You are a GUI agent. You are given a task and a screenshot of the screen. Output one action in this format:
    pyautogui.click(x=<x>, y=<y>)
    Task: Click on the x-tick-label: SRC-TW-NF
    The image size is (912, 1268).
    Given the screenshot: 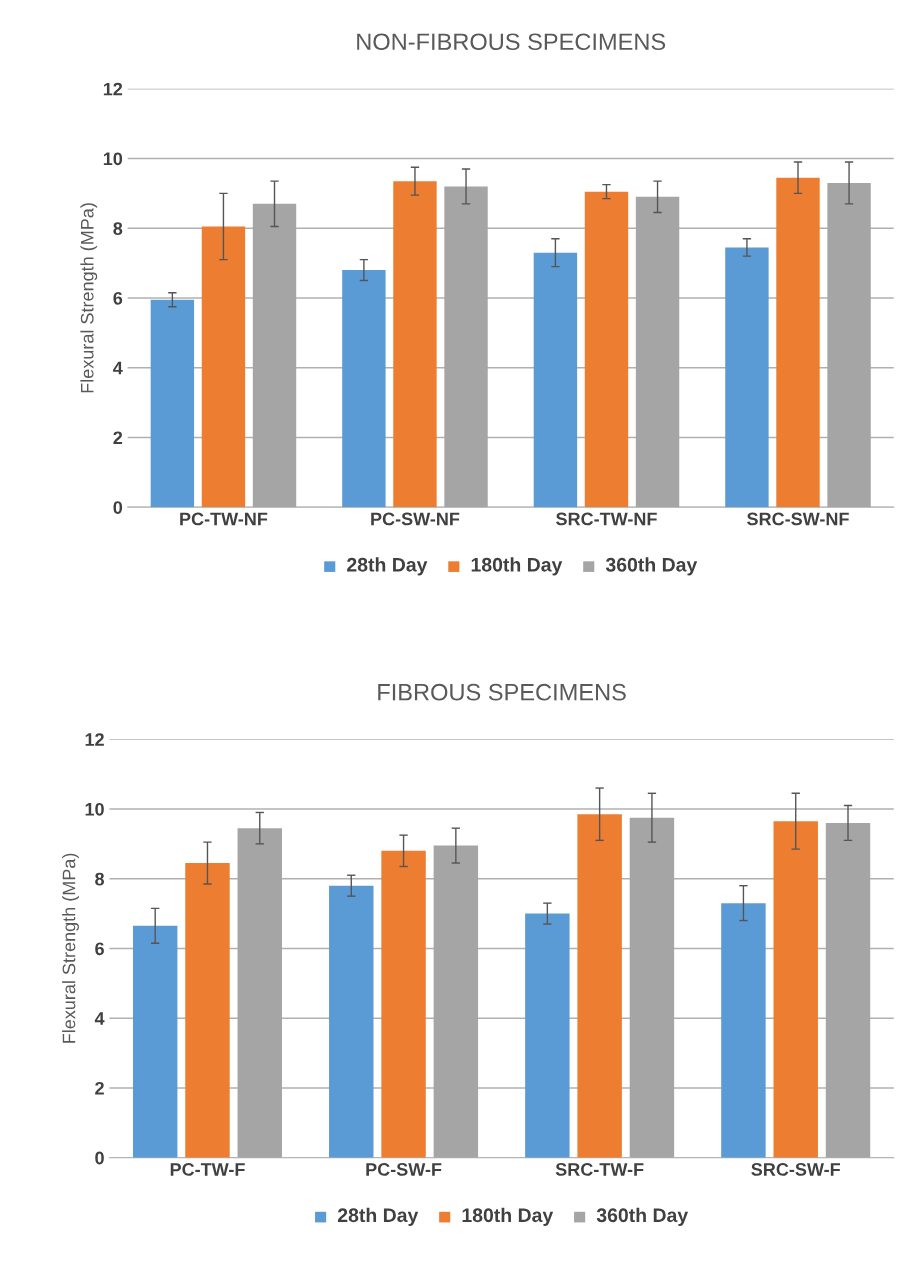 What is the action you would take?
    pyautogui.click(x=606, y=519)
    